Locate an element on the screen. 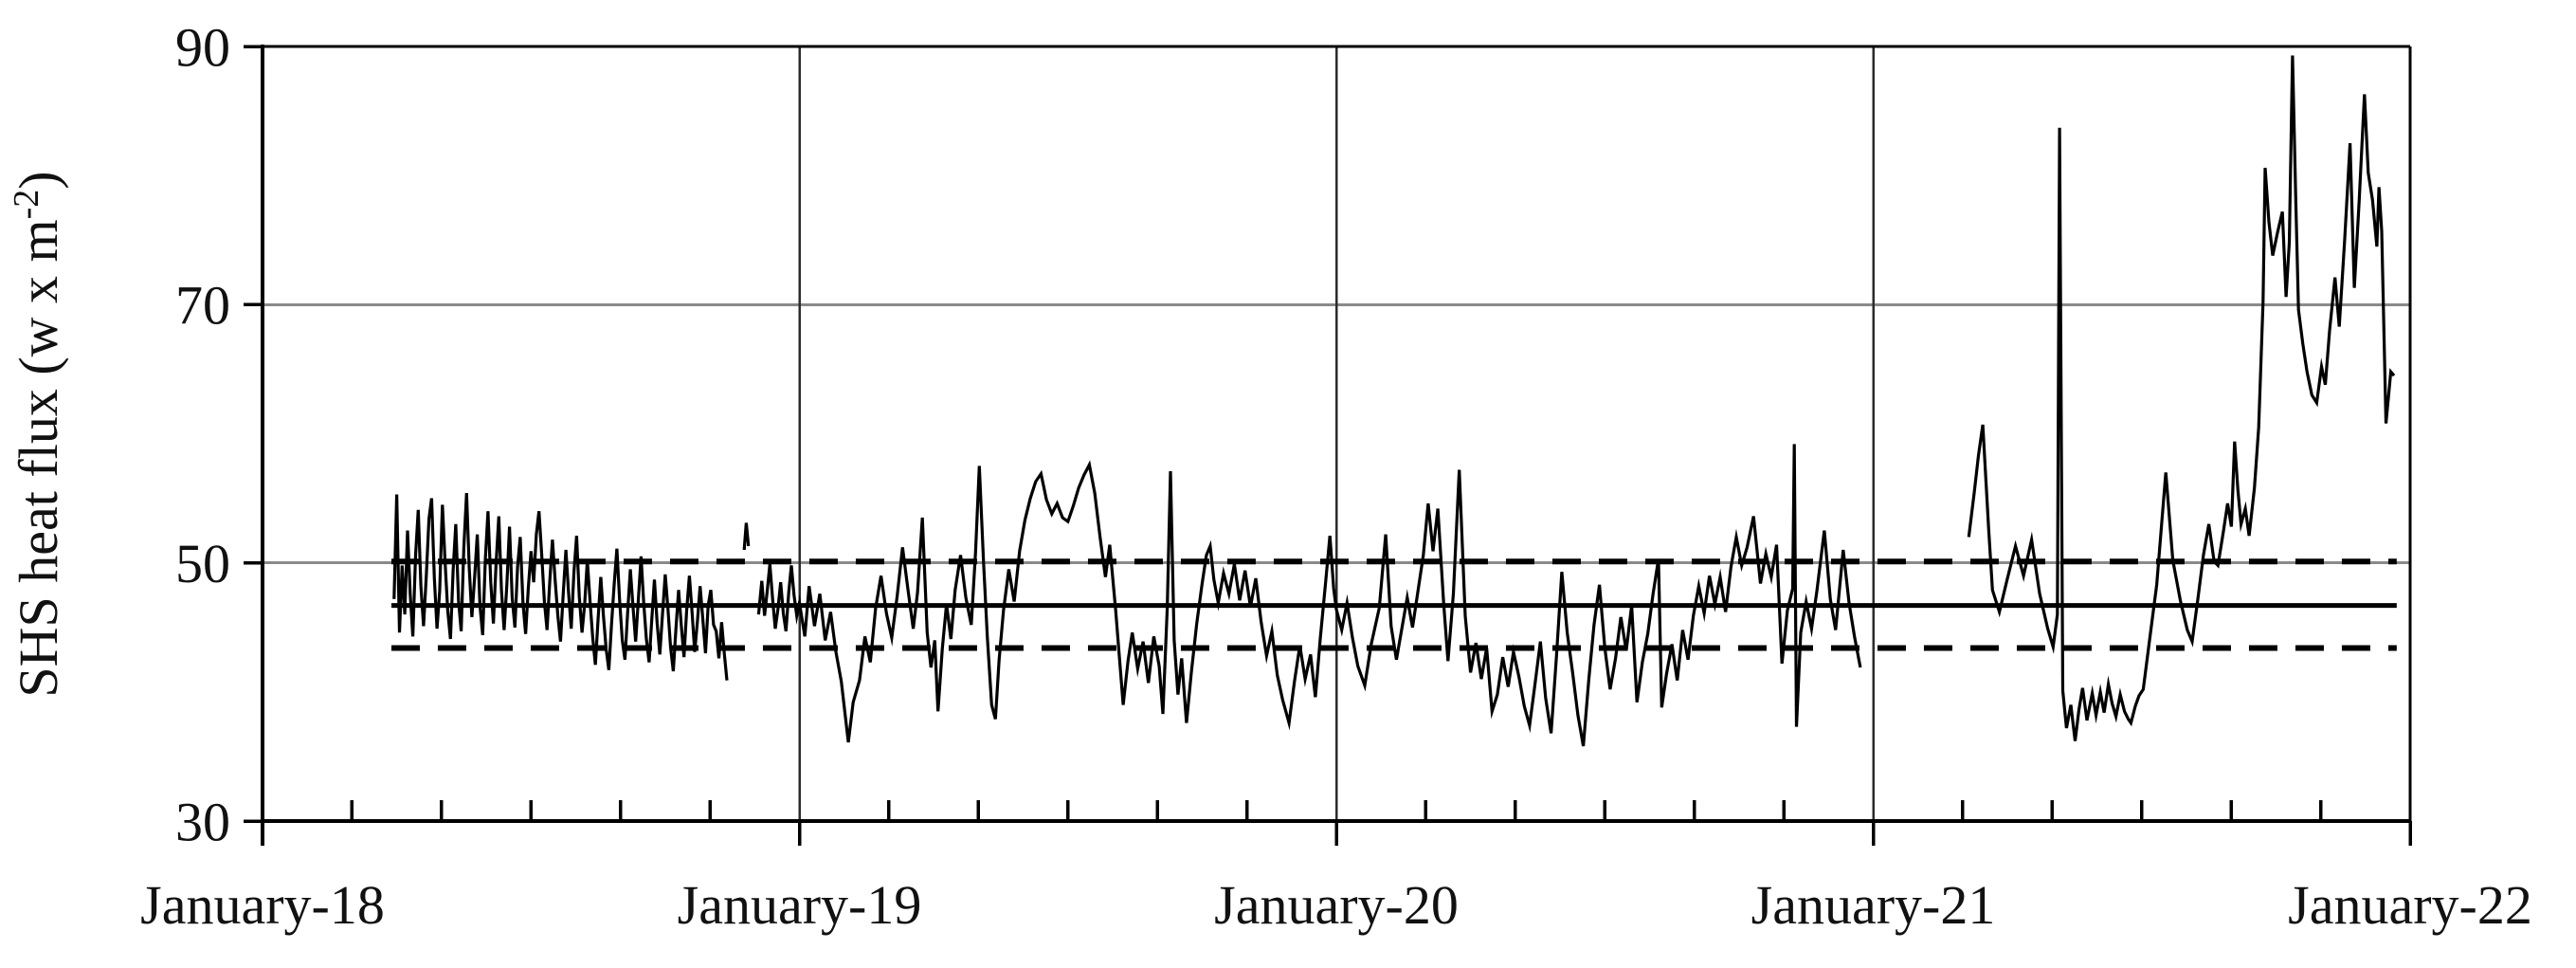 The image size is (2576, 968). x-tick-label: January-19 is located at coordinates (800, 905).